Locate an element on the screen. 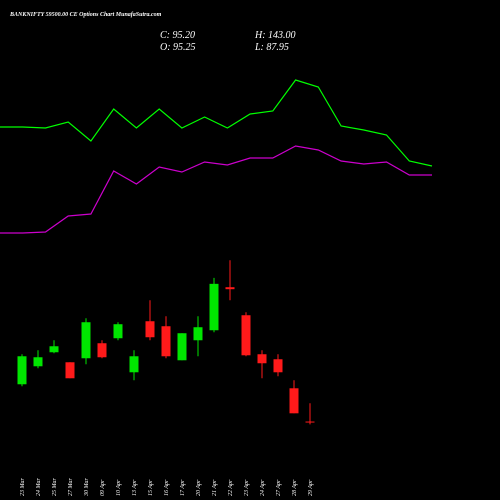 This screenshot has width=500, height=500. x-tick-label: 22 Apr is located at coordinates (231, 487).